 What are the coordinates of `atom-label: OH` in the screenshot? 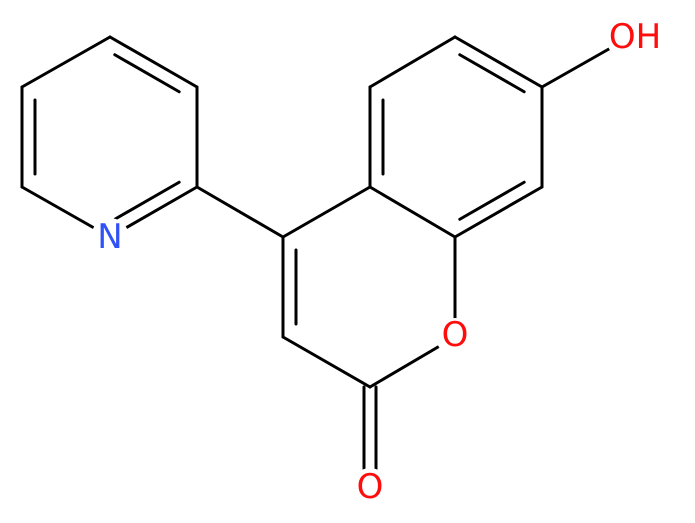 It's located at (635, 37).